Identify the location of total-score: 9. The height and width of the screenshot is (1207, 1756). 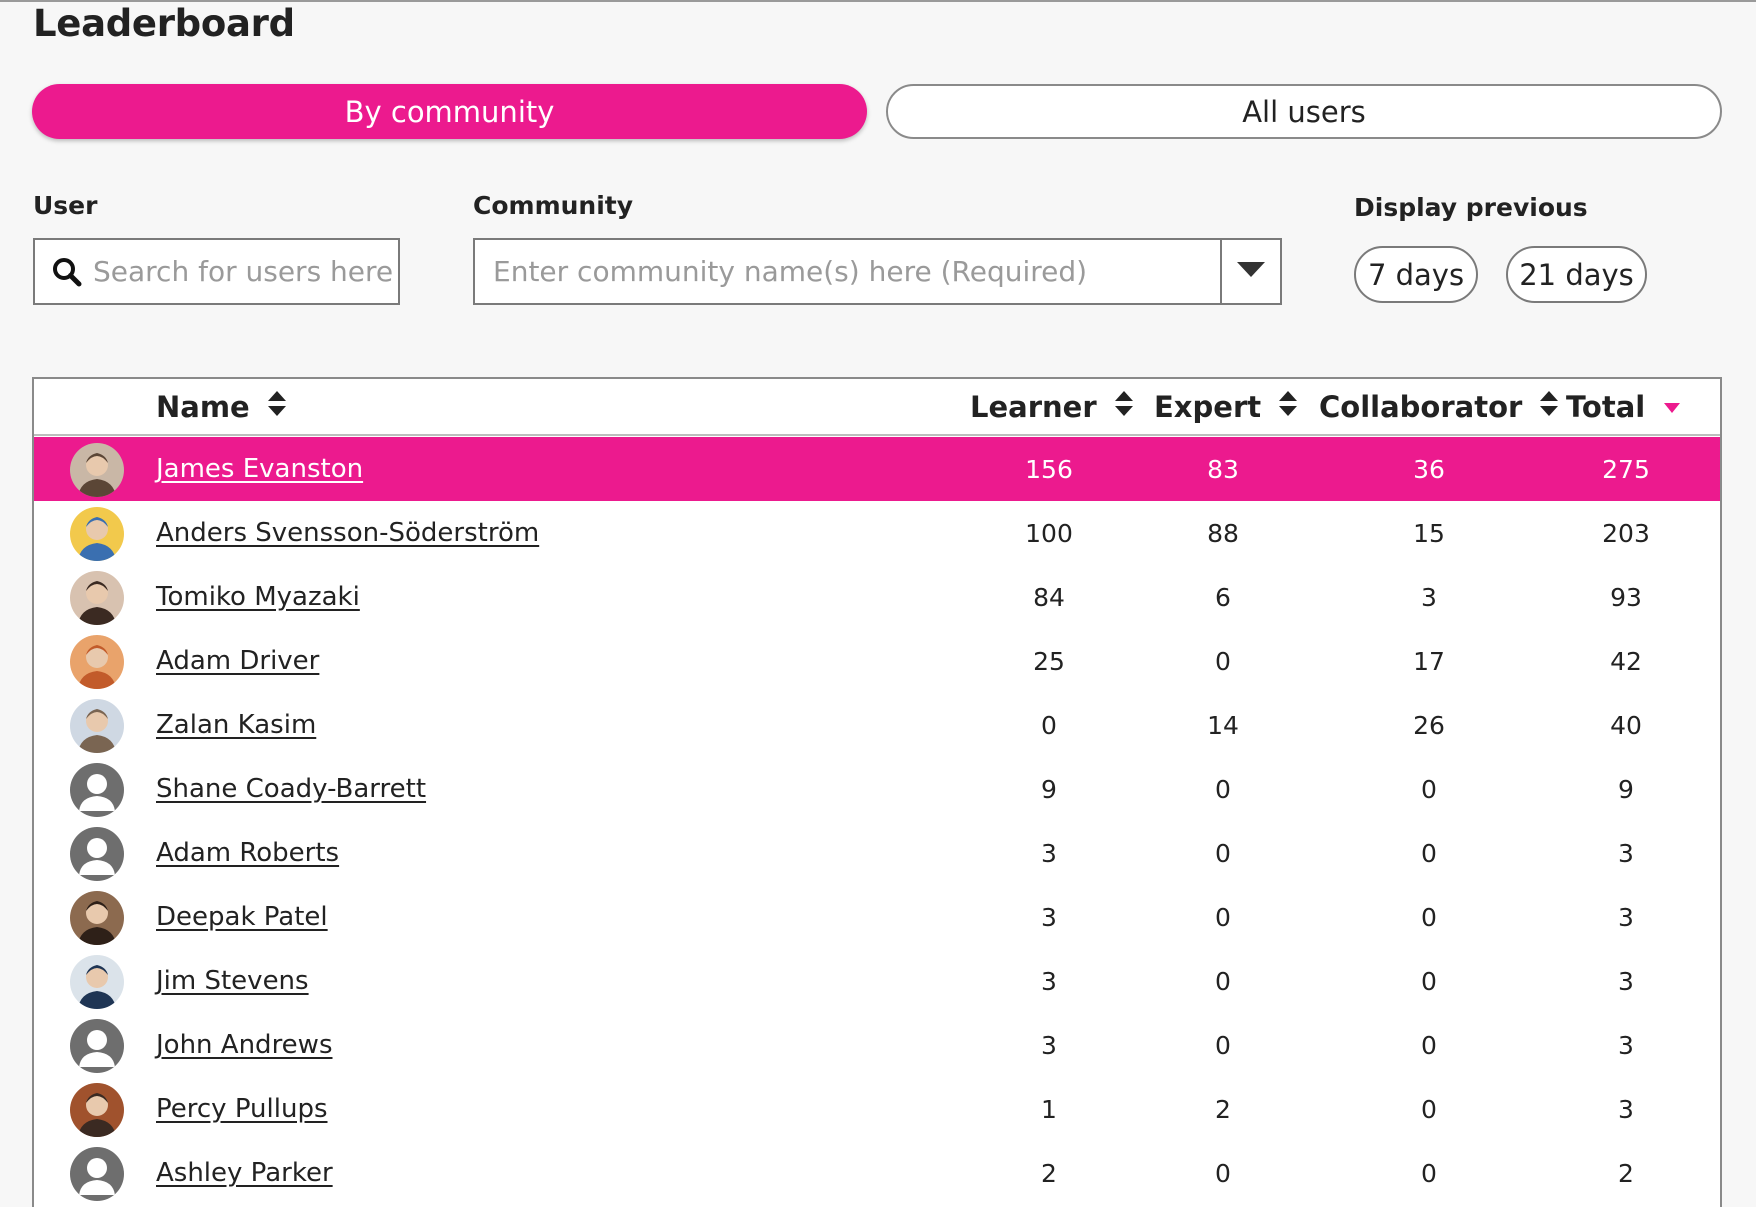
(1626, 789).